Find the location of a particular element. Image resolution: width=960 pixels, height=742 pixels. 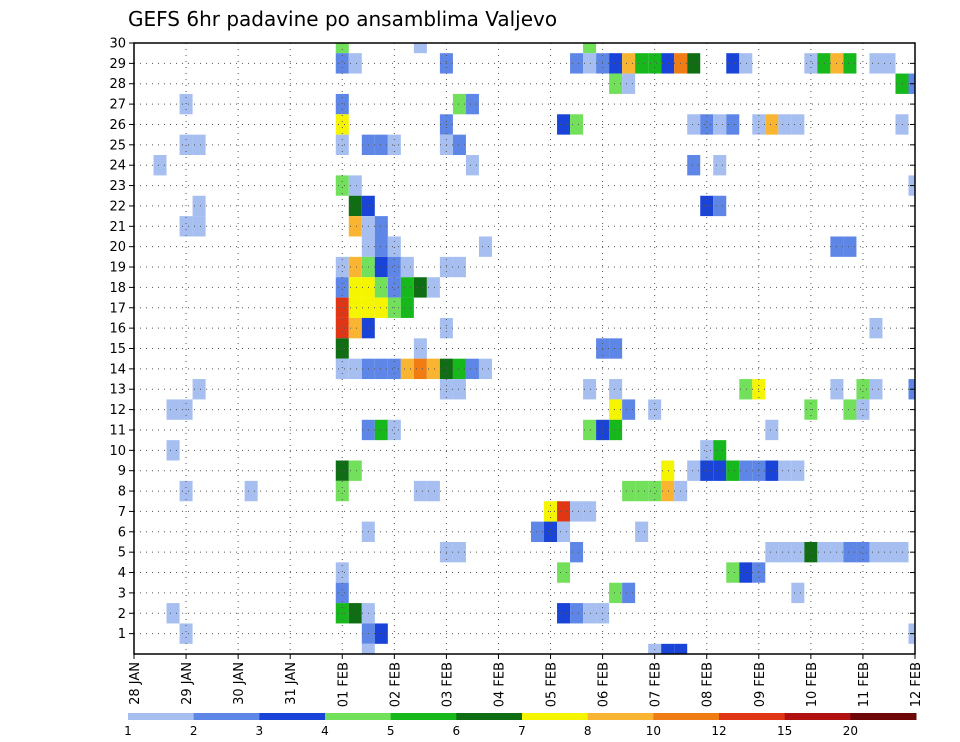

legend-label: 20 is located at coordinates (850, 731).